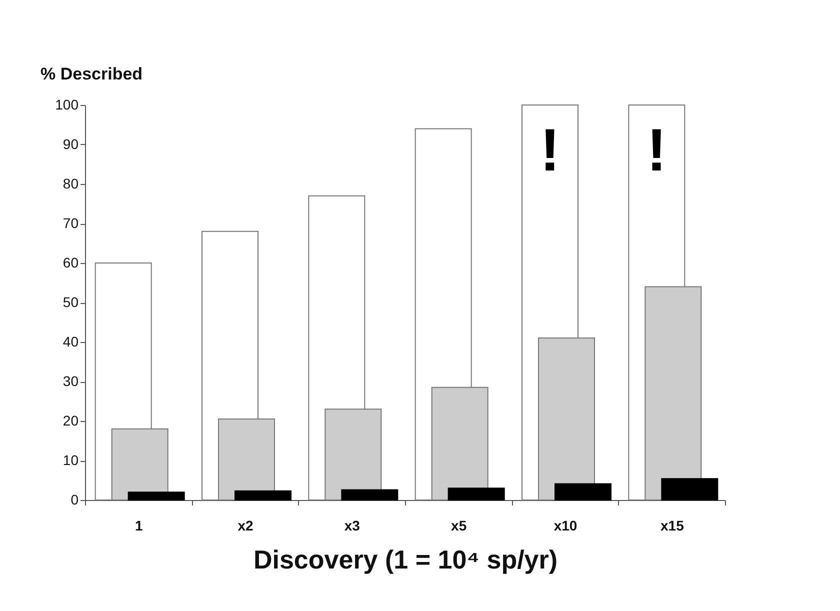 This screenshot has height=611, width=840. Describe the element at coordinates (459, 526) in the screenshot. I see `x-tick-label: x5` at that location.